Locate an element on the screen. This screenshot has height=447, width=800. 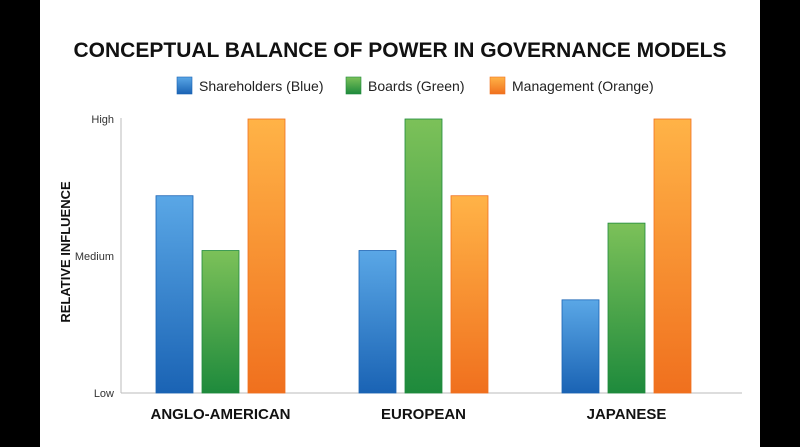
legend-label-boards: Boards (Green) is located at coordinates (416, 86).